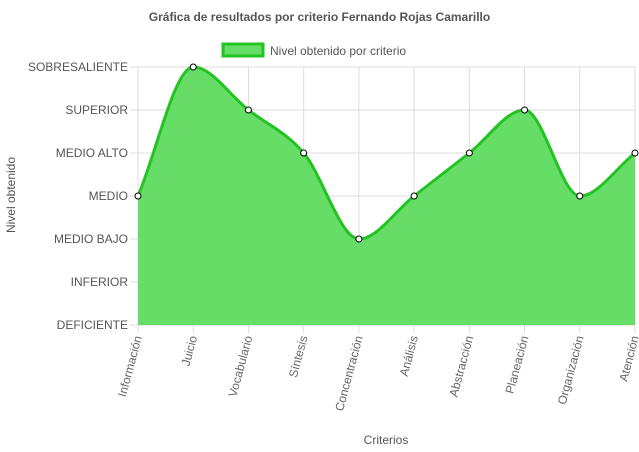 The width and height of the screenshot is (639, 452). Describe the element at coordinates (338, 51) in the screenshot. I see `legend-label: Nivel obtenido por criterio` at that location.